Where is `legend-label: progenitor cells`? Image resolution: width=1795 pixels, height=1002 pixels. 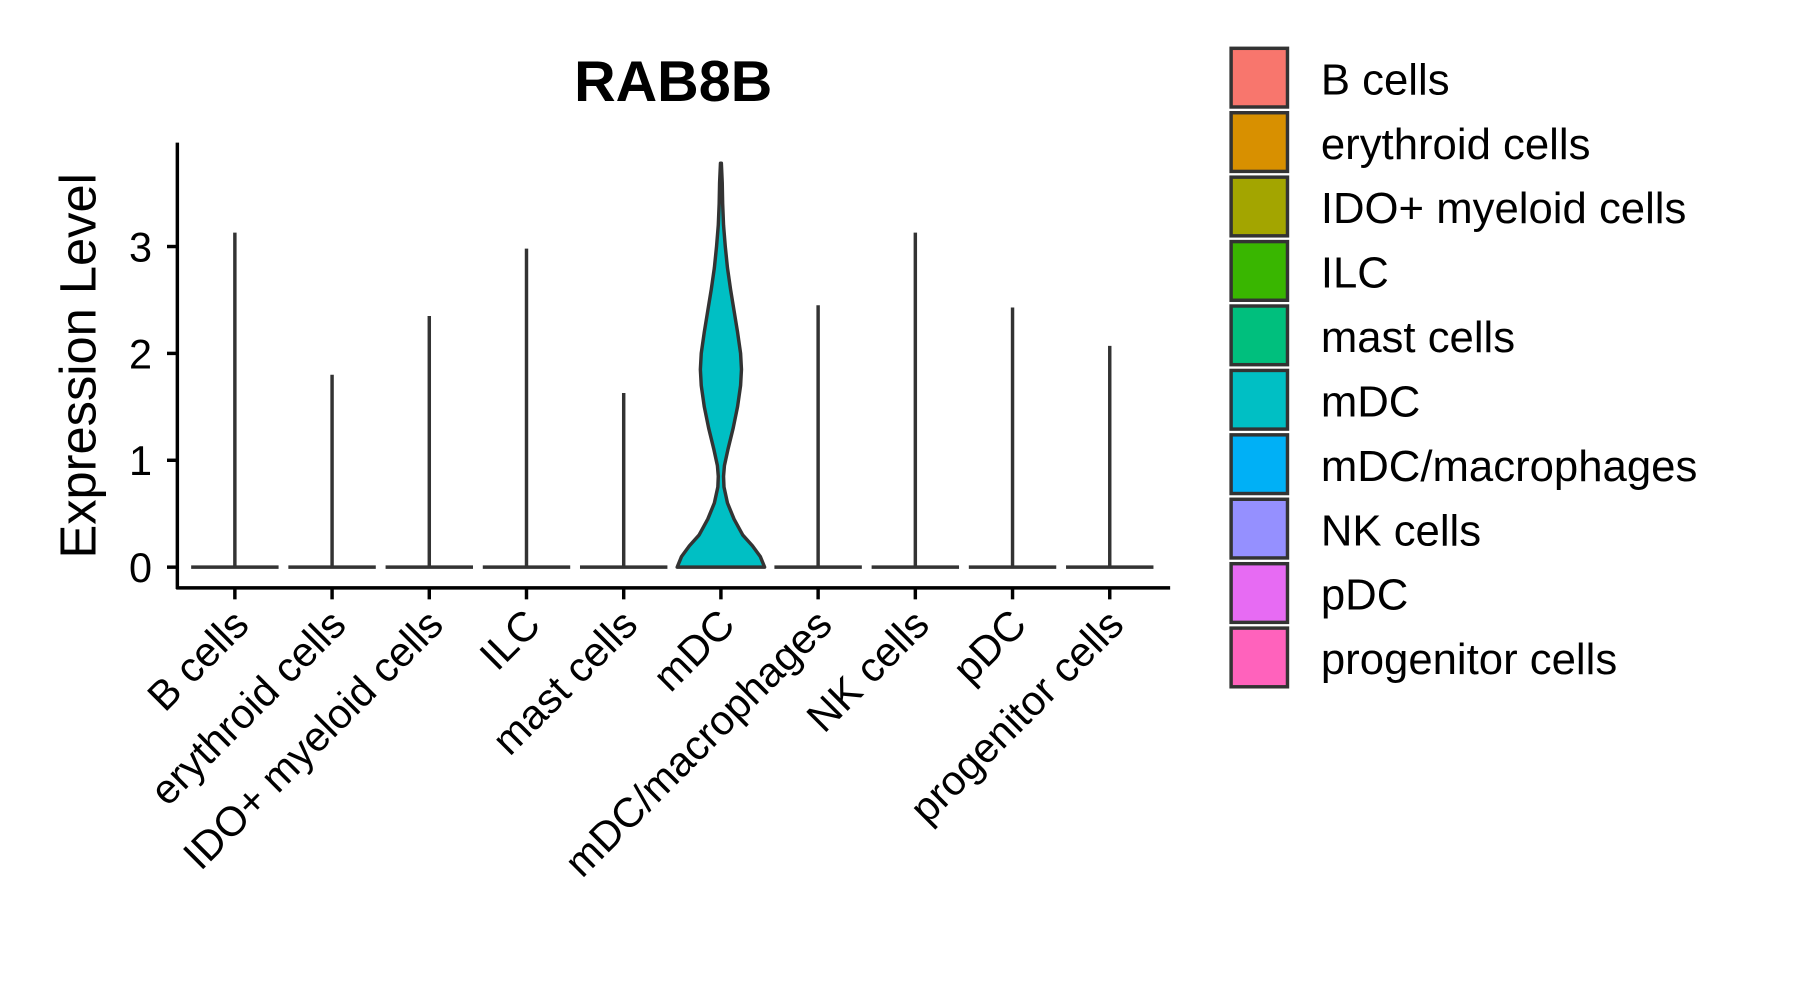
legend-label: progenitor cells is located at coordinates (1469, 659).